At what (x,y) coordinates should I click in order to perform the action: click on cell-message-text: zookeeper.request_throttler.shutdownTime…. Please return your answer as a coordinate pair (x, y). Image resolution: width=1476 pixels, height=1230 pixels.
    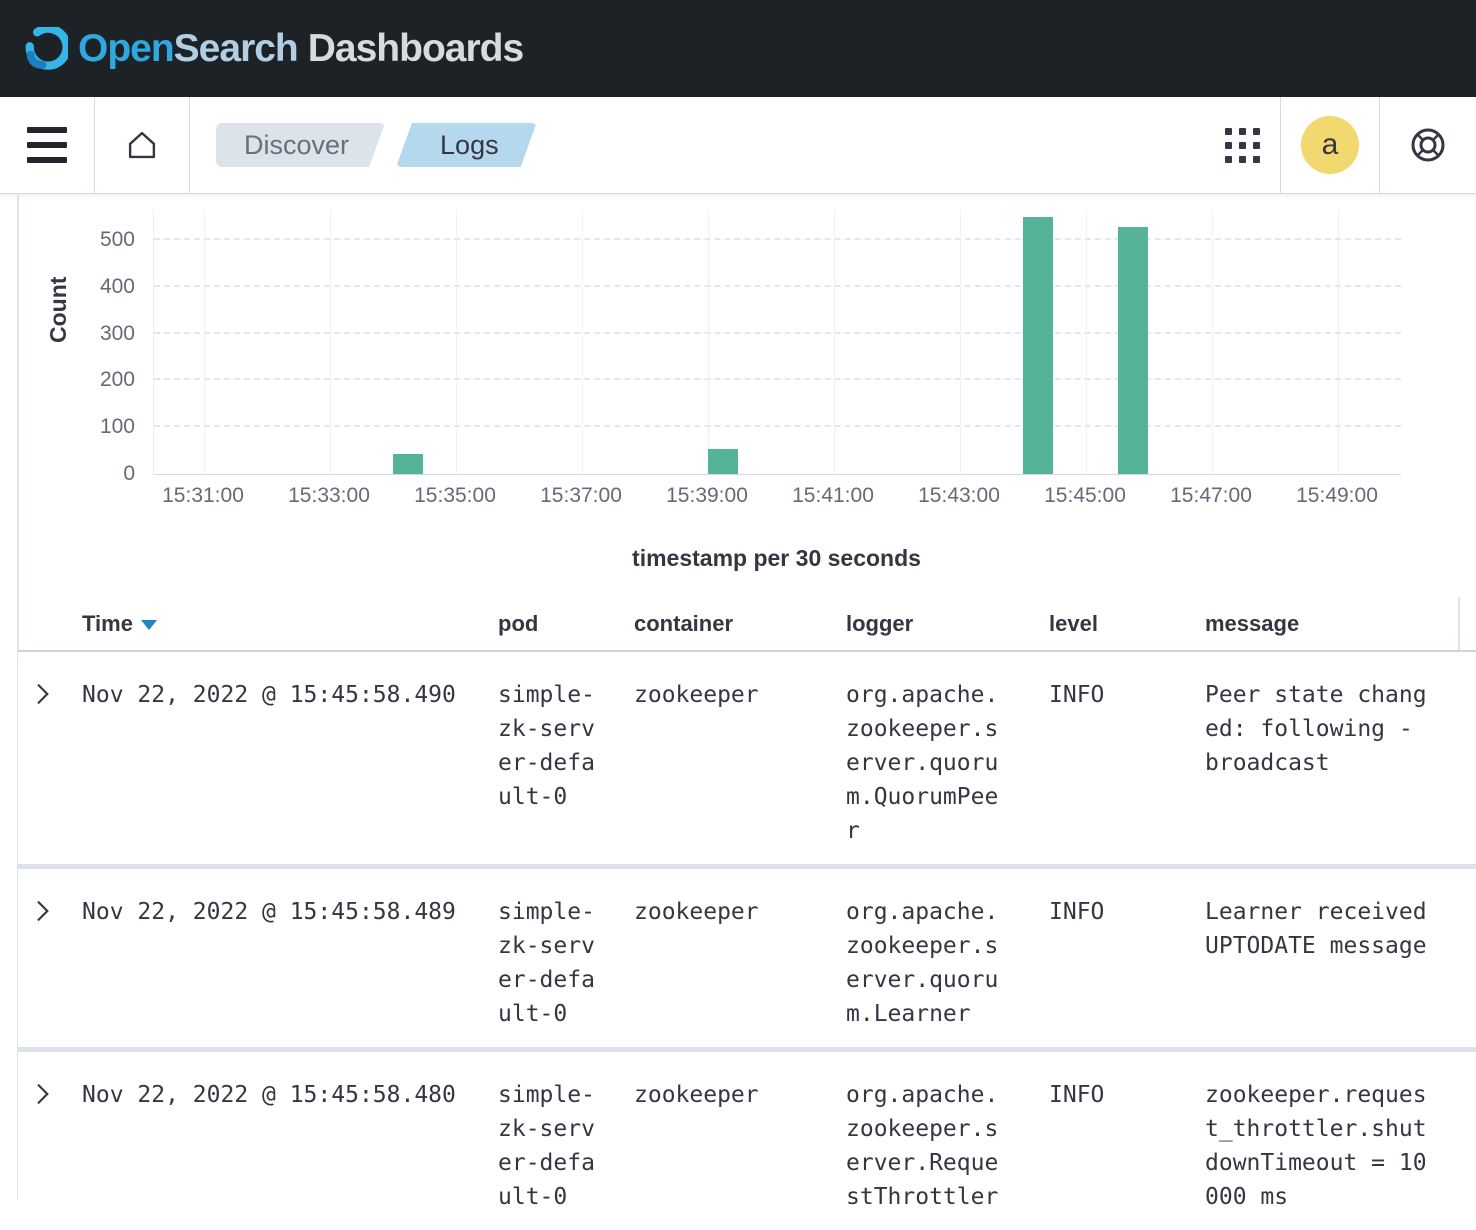
    Looking at the image, I should click on (1316, 1146).